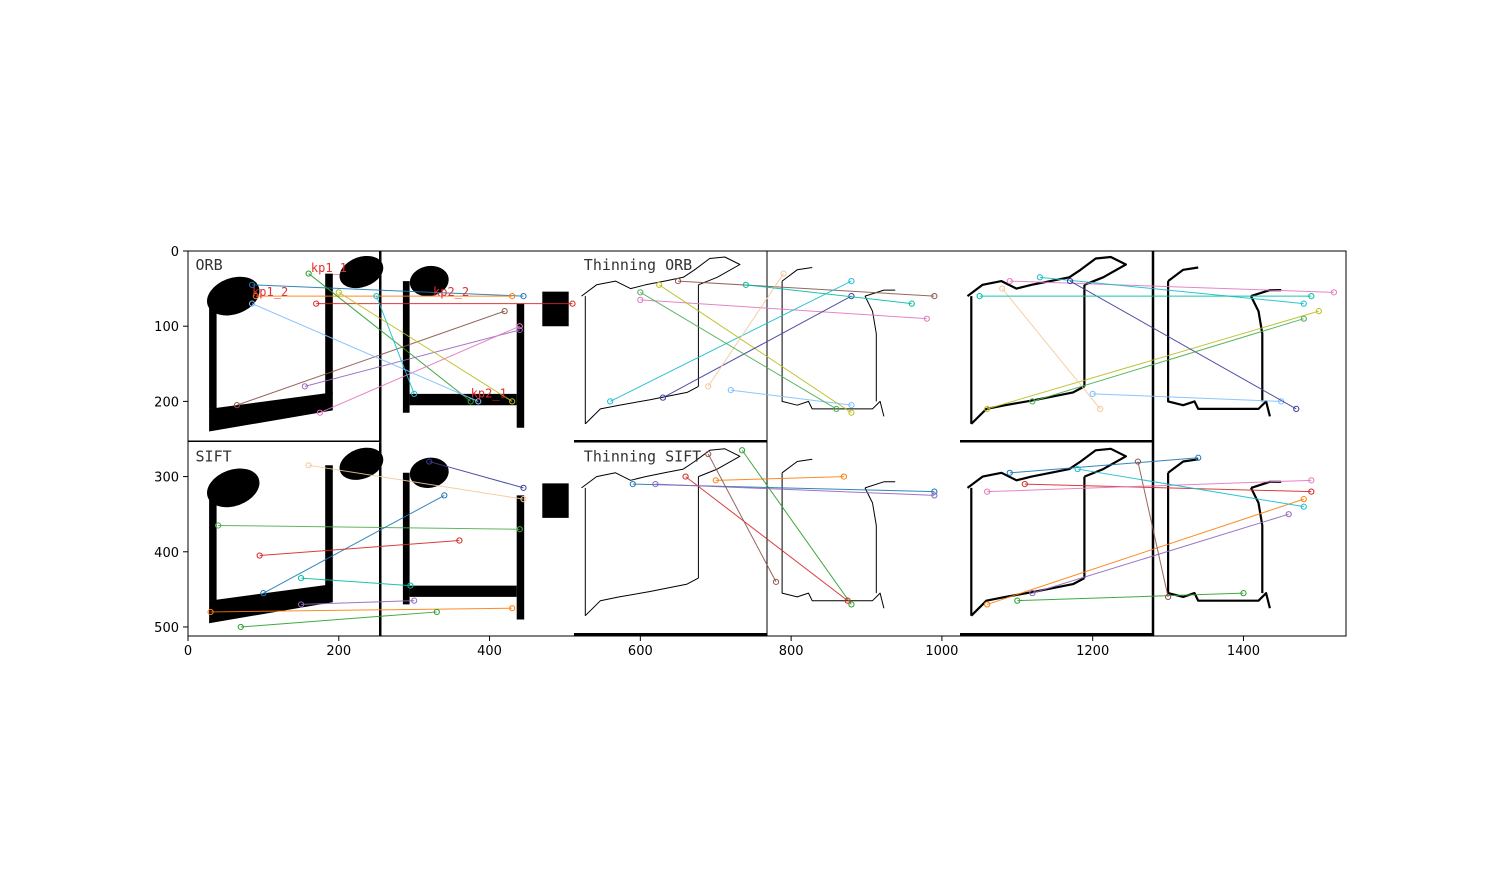 This screenshot has height=877, width=1495. What do you see at coordinates (1218, 349) in the screenshot?
I see `thick-orb-2-frame` at bounding box center [1218, 349].